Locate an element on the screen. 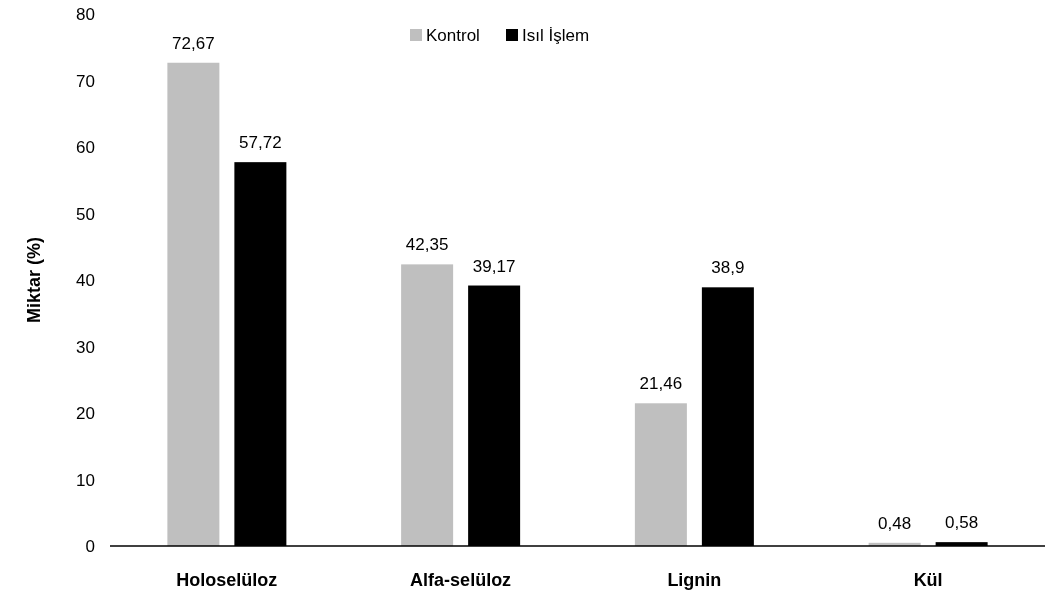 Image resolution: width=1049 pixels, height=597 pixels. data-label: 57,72 is located at coordinates (260, 143).